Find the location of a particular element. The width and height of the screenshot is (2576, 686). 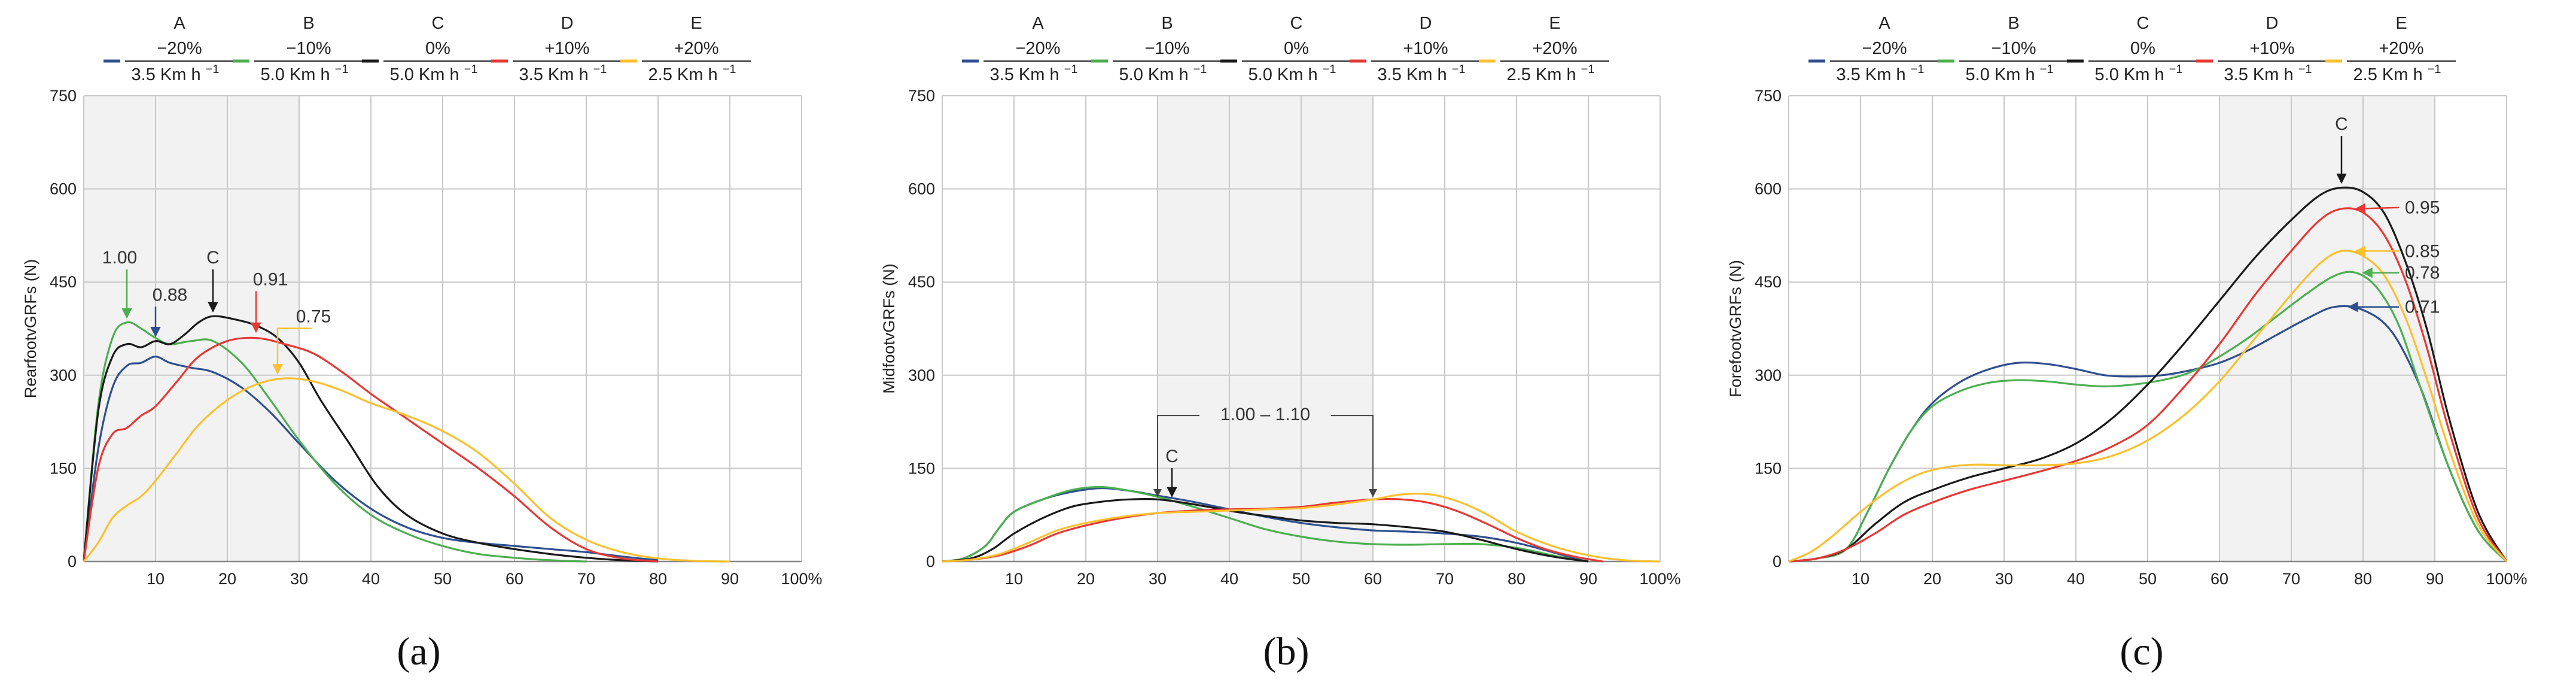

annotation-label: 0.78 is located at coordinates (2422, 273).